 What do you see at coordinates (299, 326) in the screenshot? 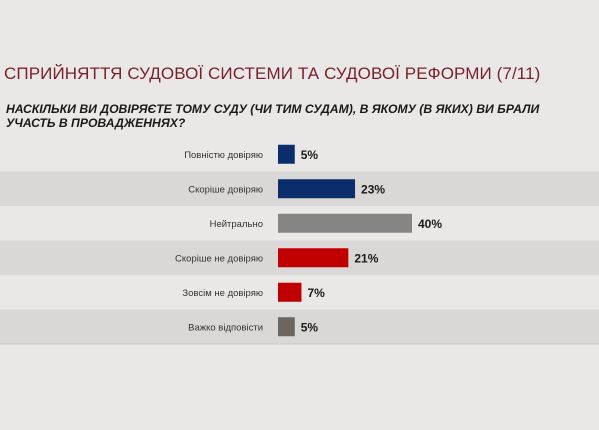
I see `row-band` at bounding box center [299, 326].